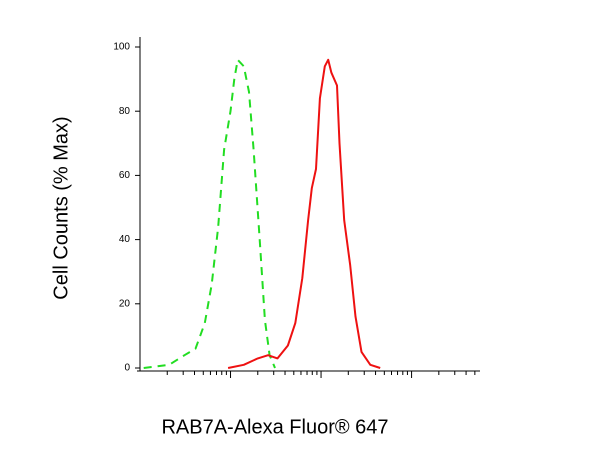  Describe the element at coordinates (125, 111) in the screenshot. I see `y-tick-label: 80` at that location.